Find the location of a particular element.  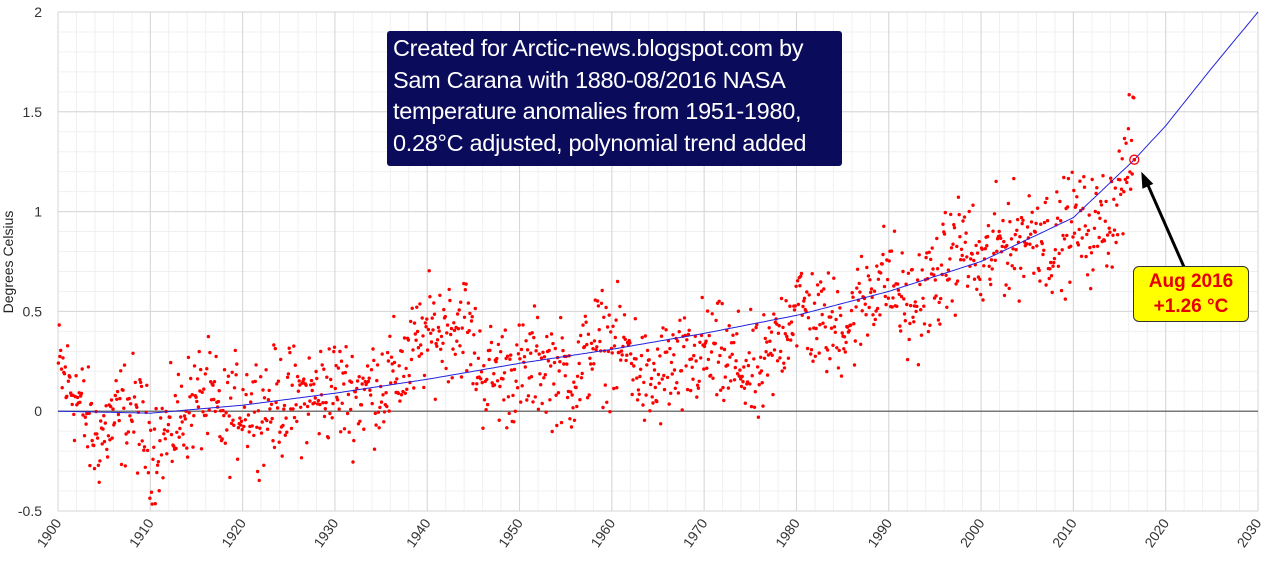

highlight-ring is located at coordinates (1134, 159).